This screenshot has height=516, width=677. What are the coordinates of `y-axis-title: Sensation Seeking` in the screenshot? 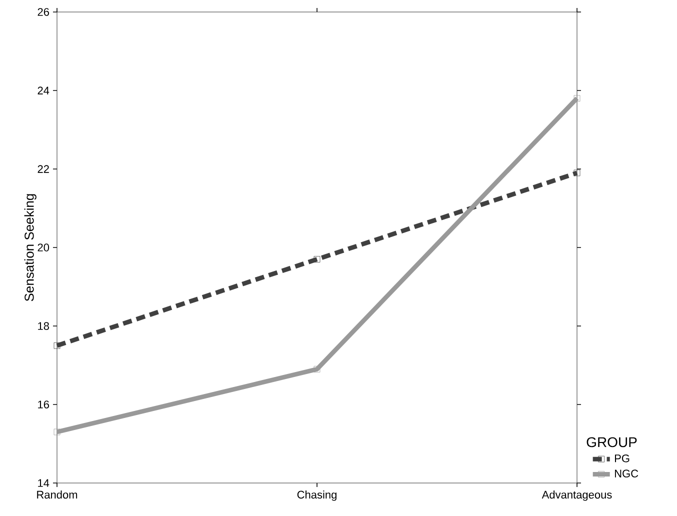 It's located at (30, 248).